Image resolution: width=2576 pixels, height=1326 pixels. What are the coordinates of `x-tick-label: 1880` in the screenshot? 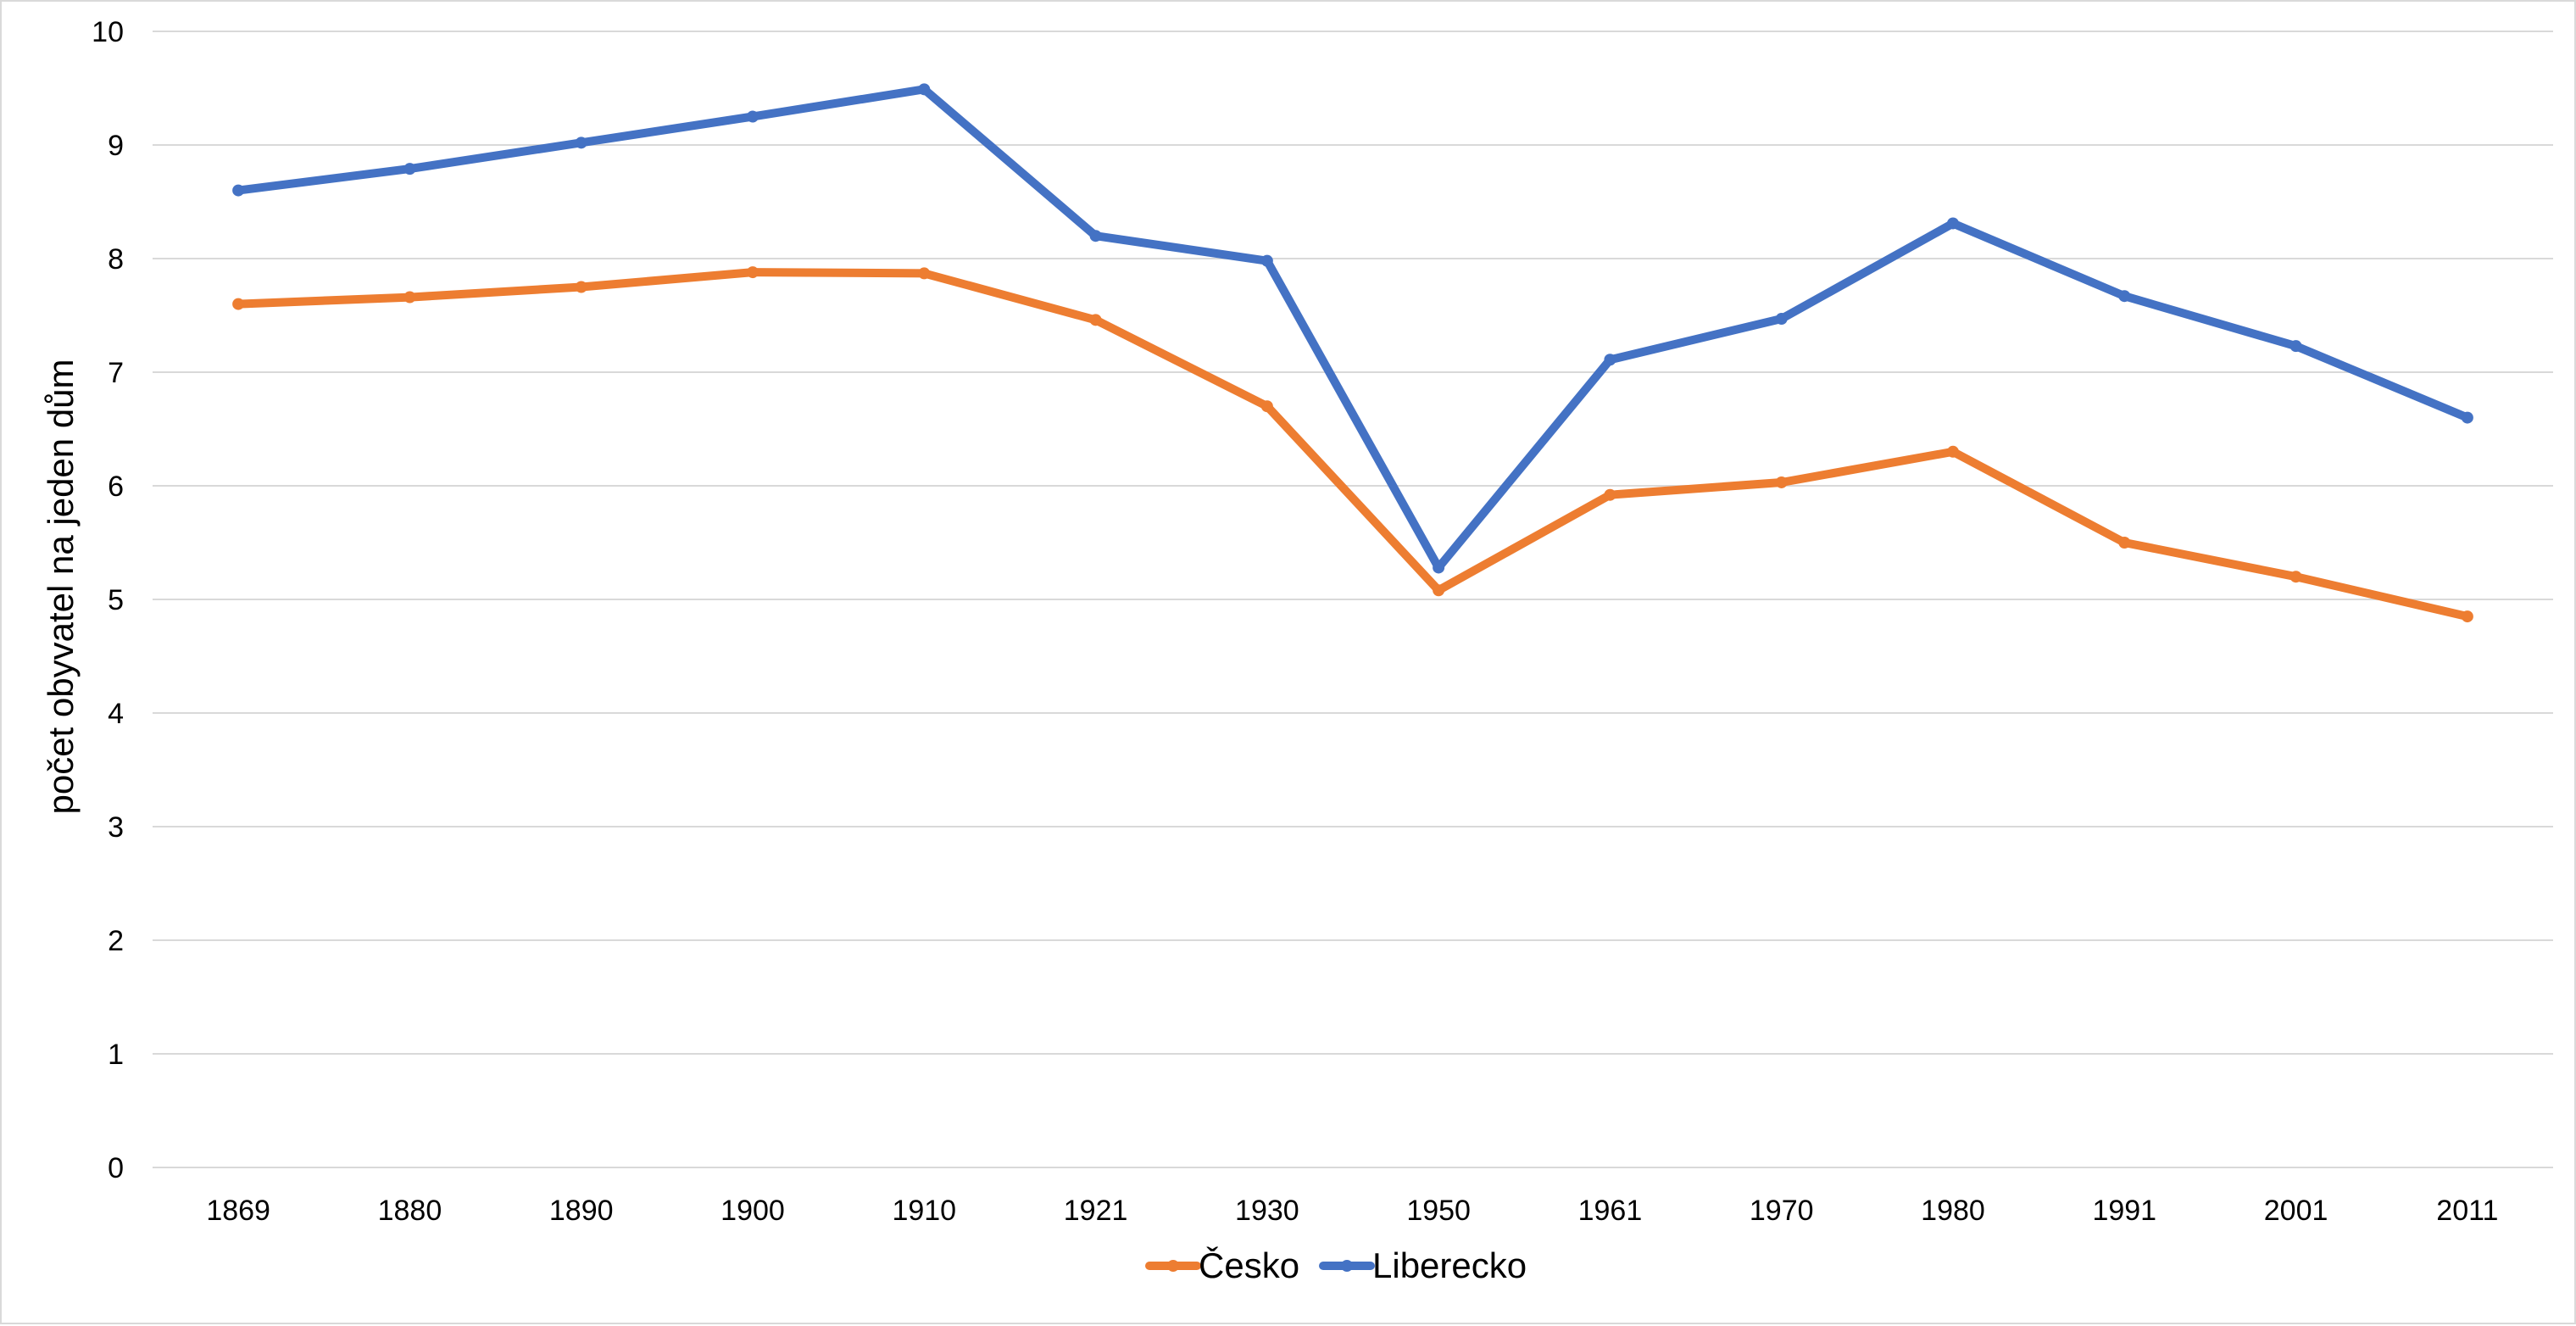 It's located at (410, 1211).